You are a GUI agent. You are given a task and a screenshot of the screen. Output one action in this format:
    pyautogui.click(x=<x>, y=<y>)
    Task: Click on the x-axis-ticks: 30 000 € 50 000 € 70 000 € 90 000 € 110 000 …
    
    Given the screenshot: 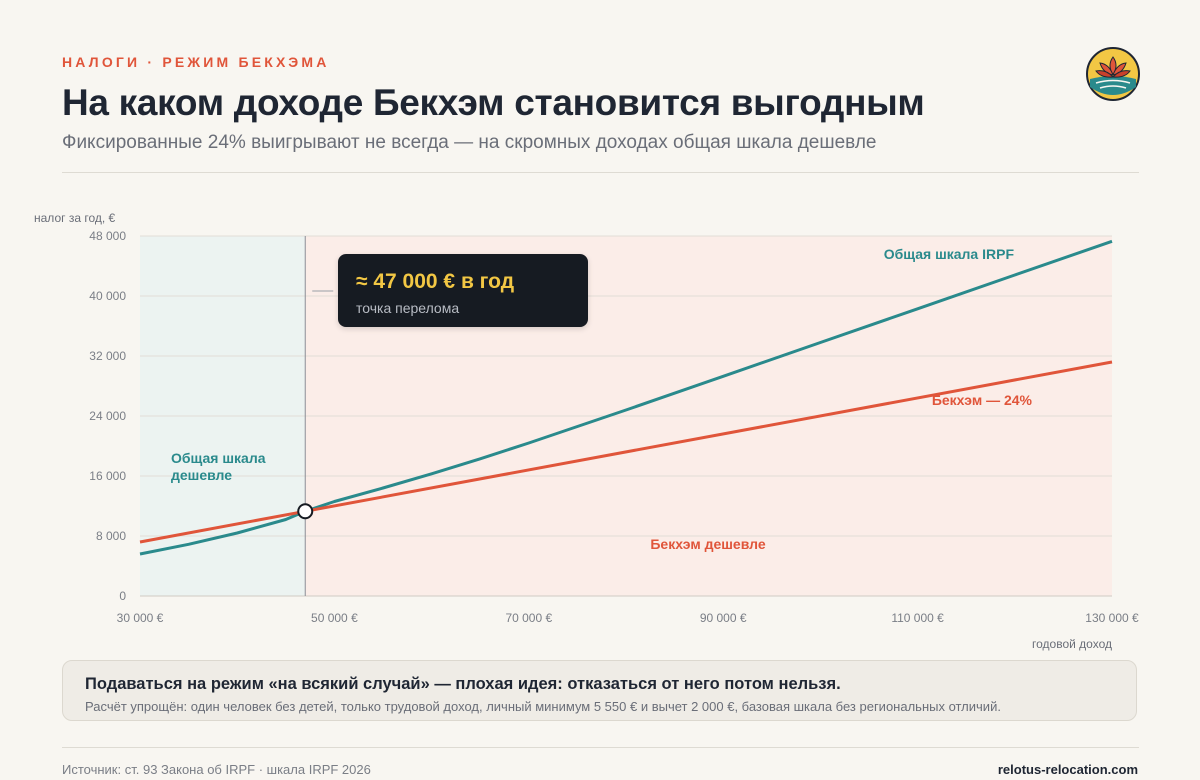 What is the action you would take?
    pyautogui.click(x=628, y=618)
    